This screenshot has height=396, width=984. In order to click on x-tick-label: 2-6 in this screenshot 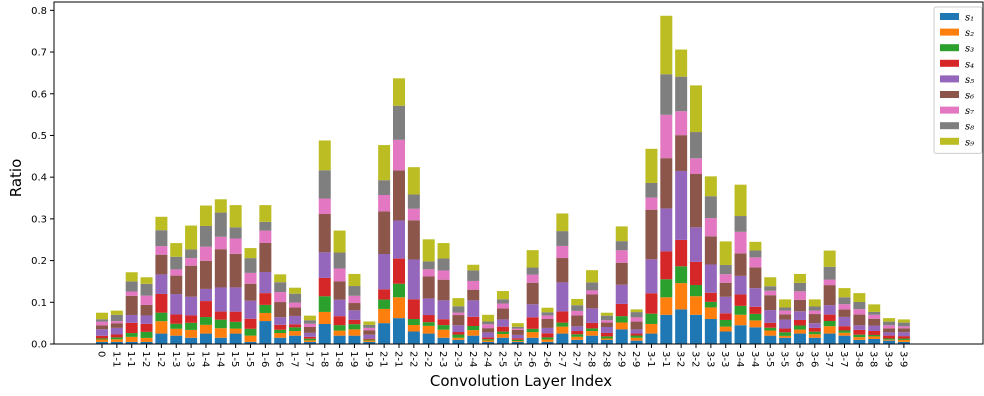, I will do `click(546, 359)`.